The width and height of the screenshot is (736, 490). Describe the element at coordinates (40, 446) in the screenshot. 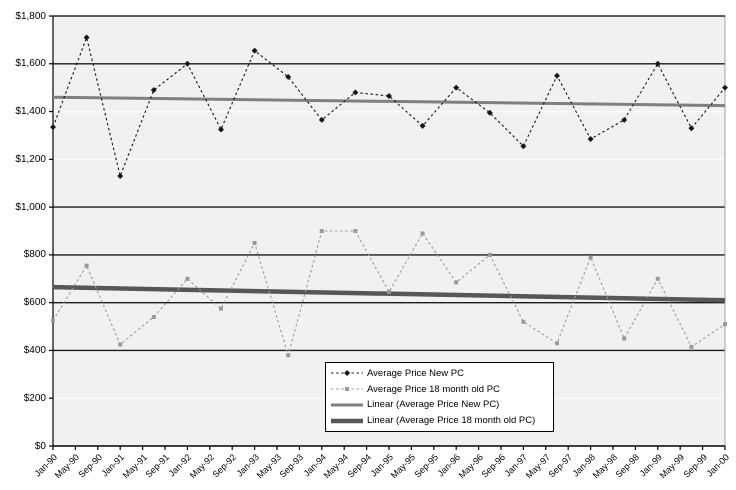

I see `y-axis-label: $0` at that location.